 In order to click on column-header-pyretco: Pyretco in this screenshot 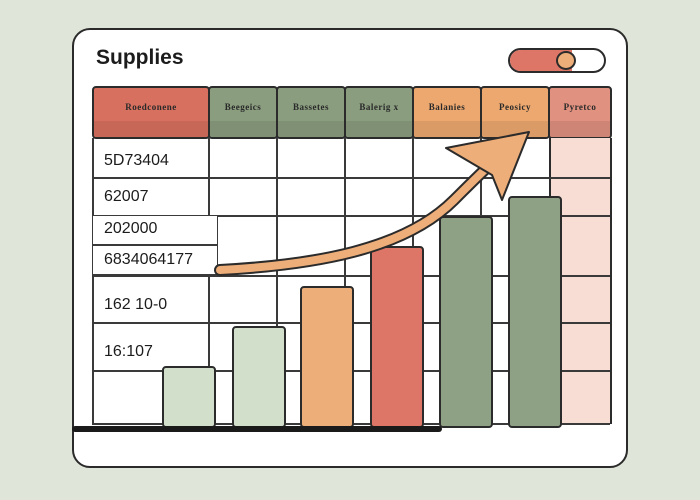, I will do `click(580, 112)`.